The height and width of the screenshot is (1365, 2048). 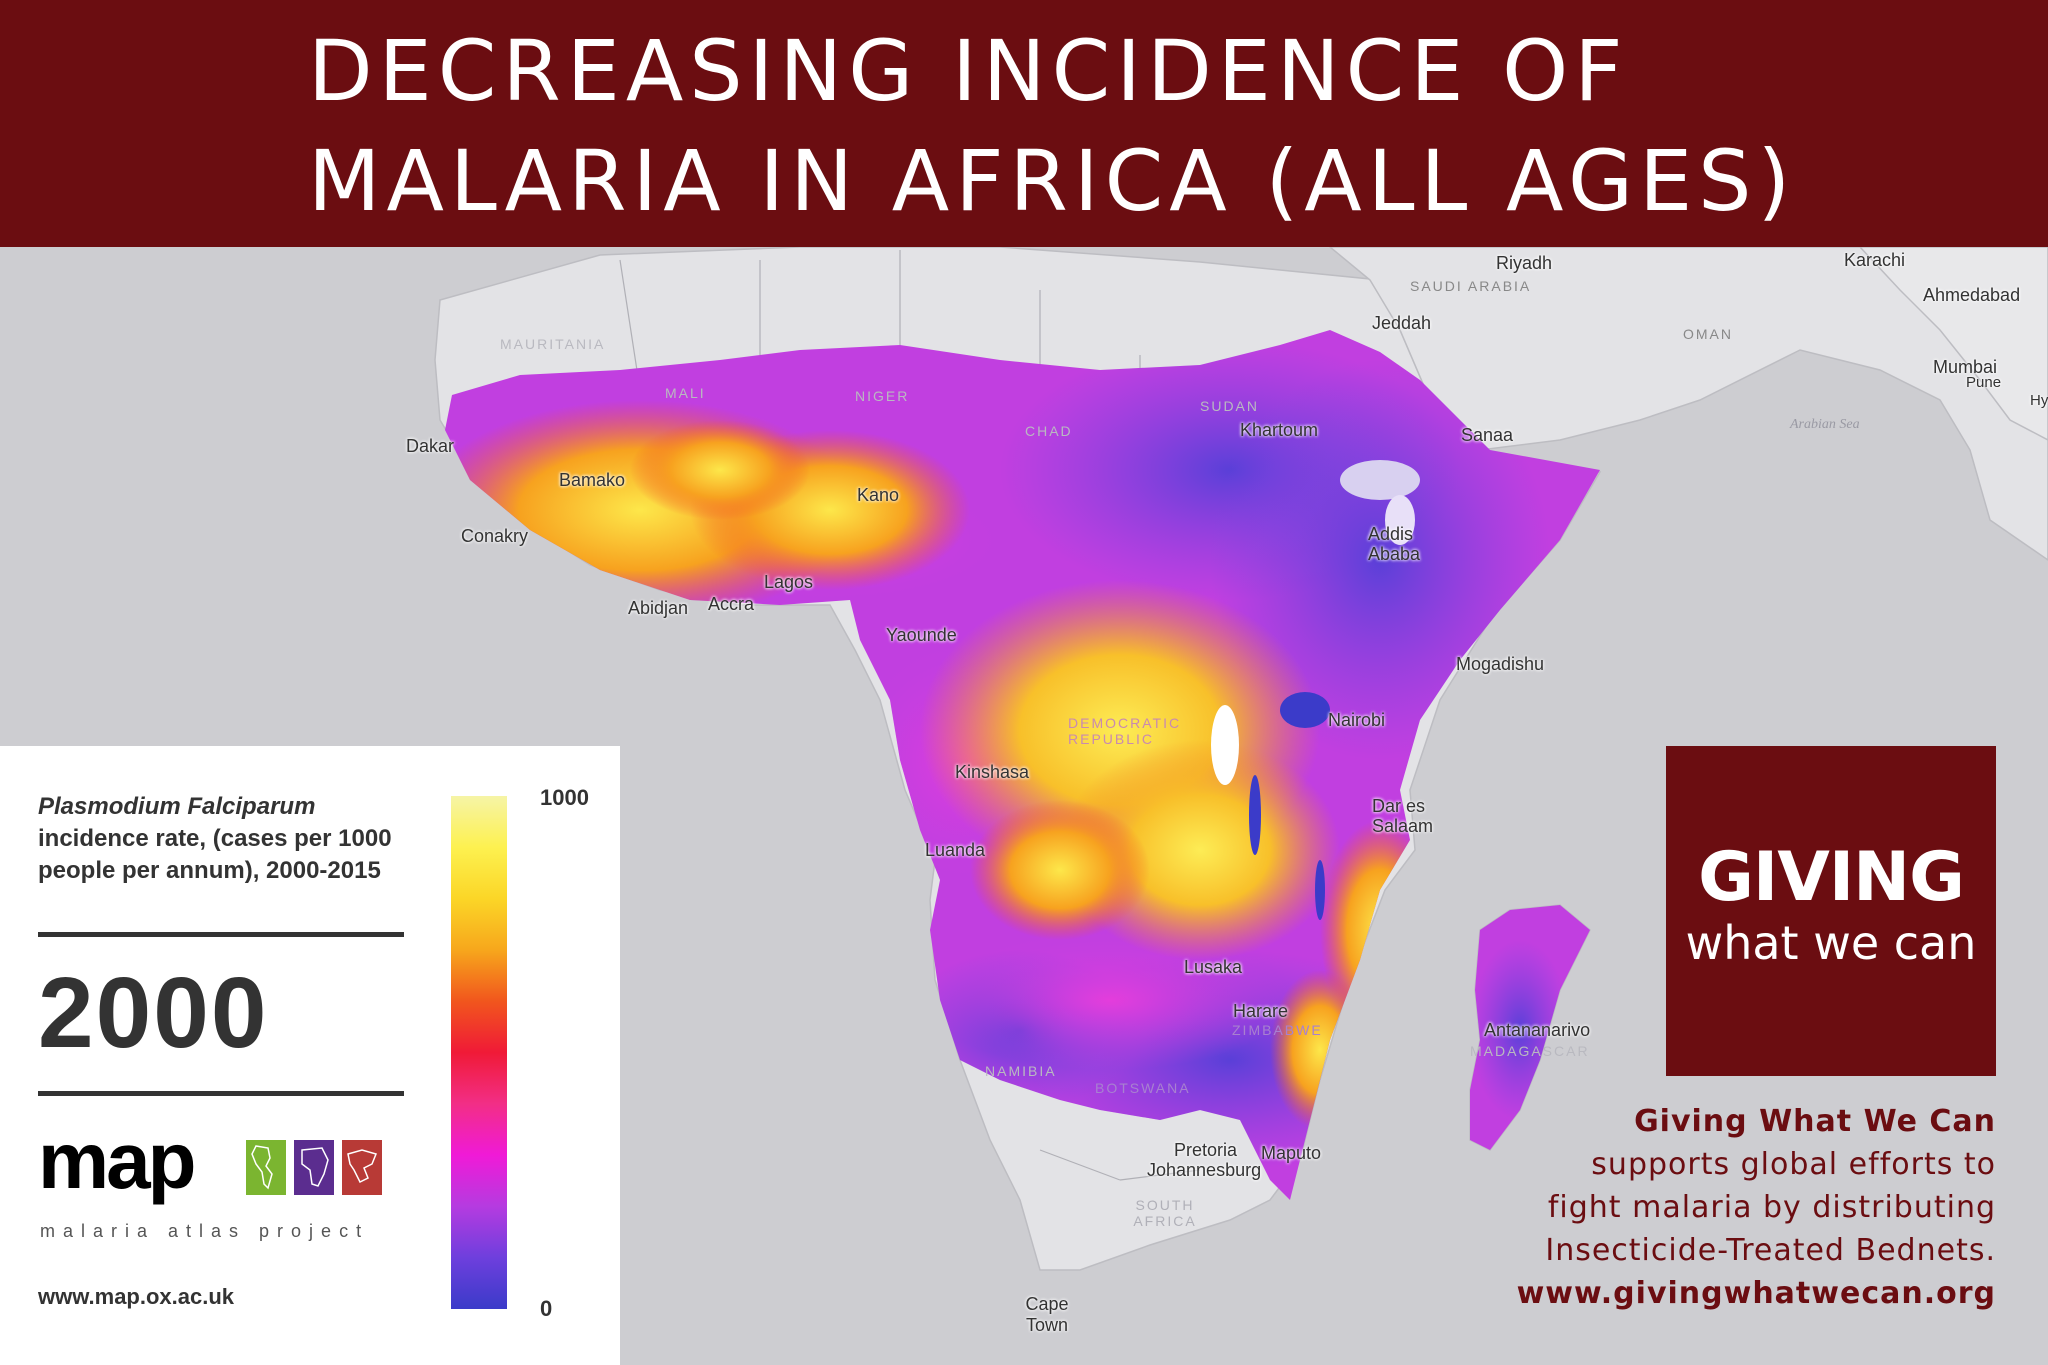 What do you see at coordinates (955, 850) in the screenshot?
I see `city-label: Luanda` at bounding box center [955, 850].